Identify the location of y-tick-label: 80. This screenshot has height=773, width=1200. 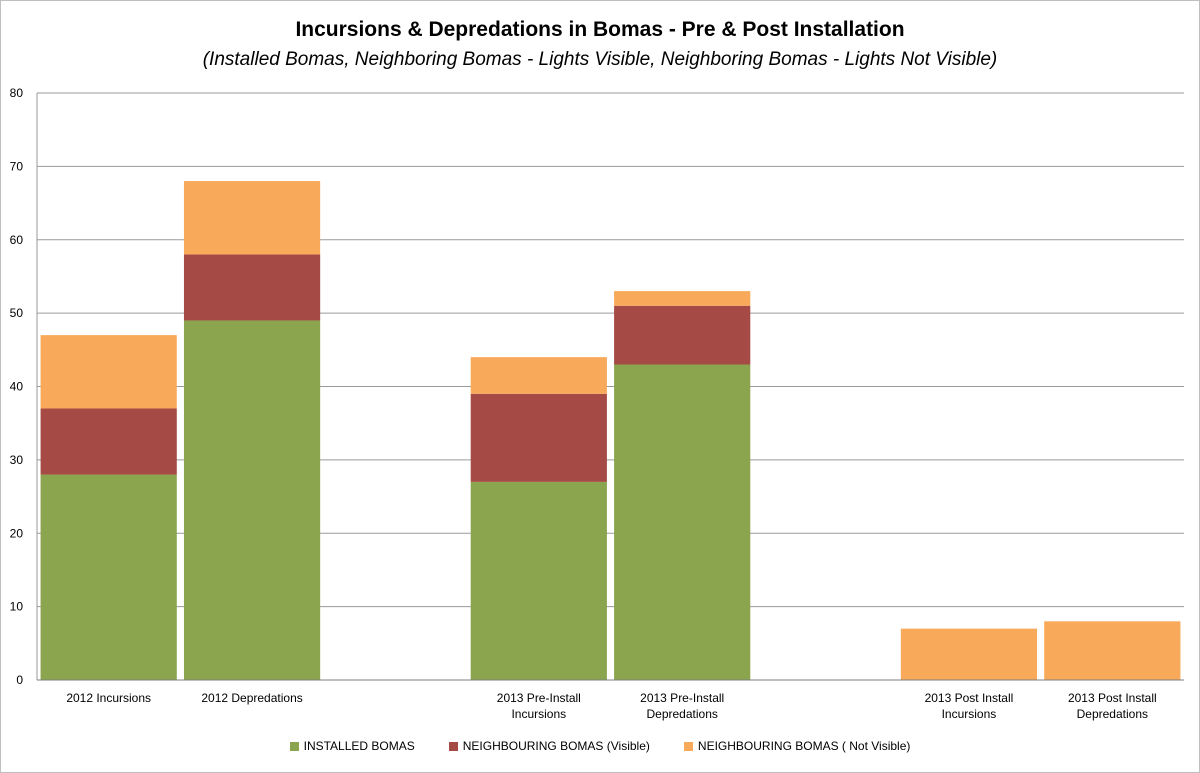
(17, 93).